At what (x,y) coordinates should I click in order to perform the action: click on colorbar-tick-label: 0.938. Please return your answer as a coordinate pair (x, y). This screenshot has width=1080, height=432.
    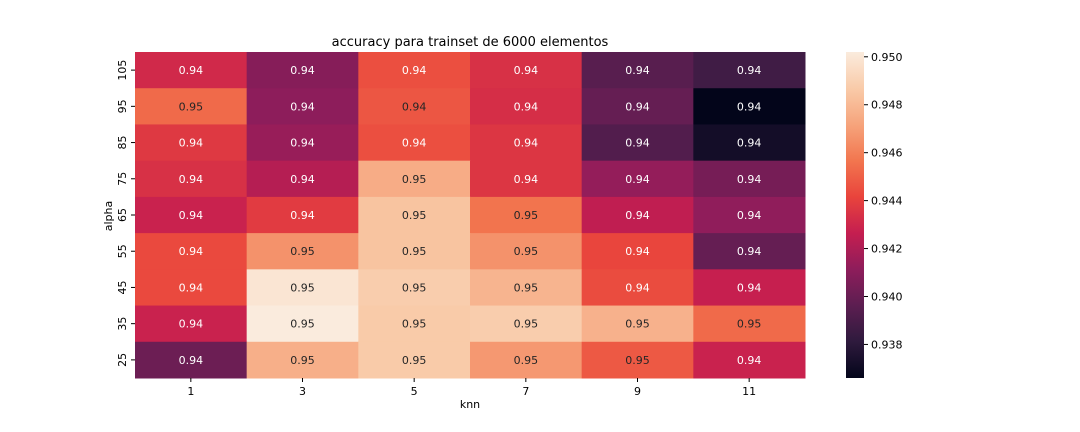
    Looking at the image, I should click on (887, 344).